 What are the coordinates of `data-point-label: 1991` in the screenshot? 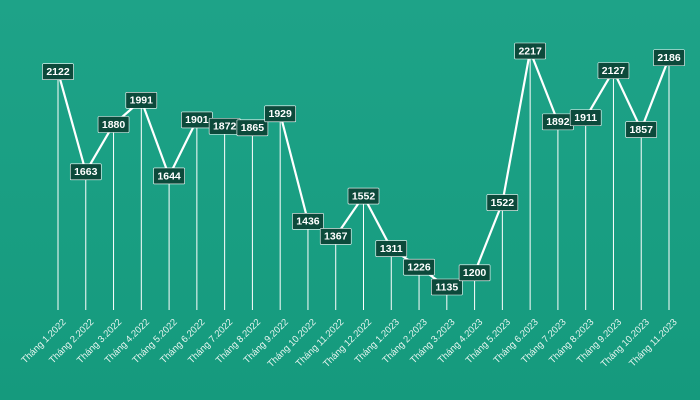 It's located at (141, 100).